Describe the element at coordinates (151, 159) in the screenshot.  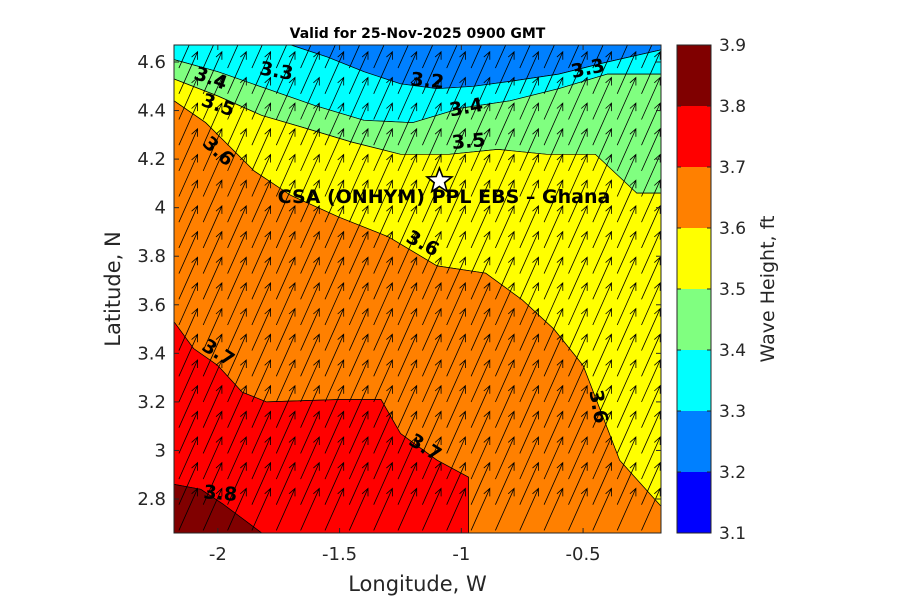
I see `y-tick-label: 4.2` at that location.